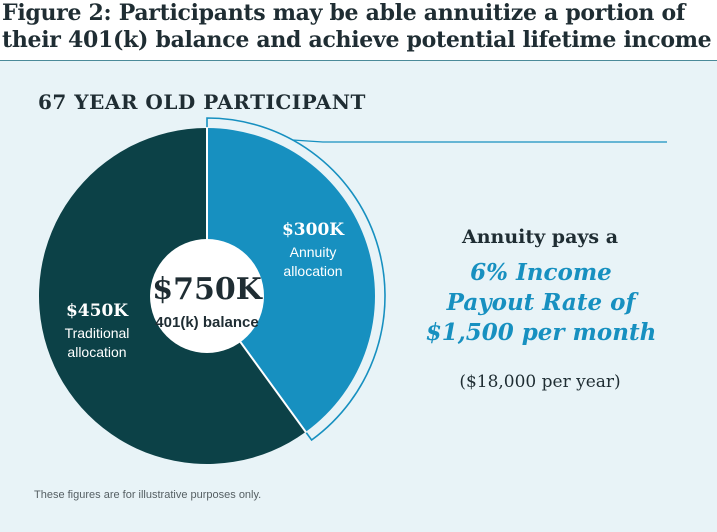 This screenshot has width=717, height=532. I want to click on traditional-label-line2: allocation, so click(96, 352).